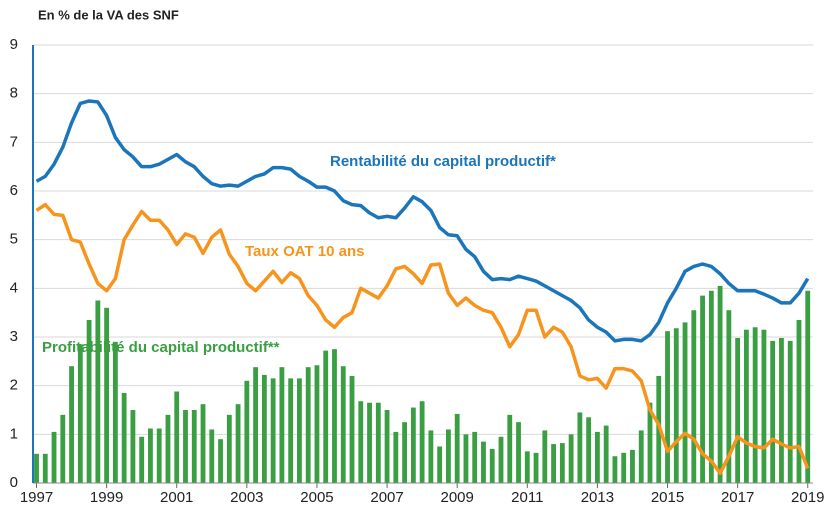  I want to click on x-tick-label: 2003, so click(246, 497).